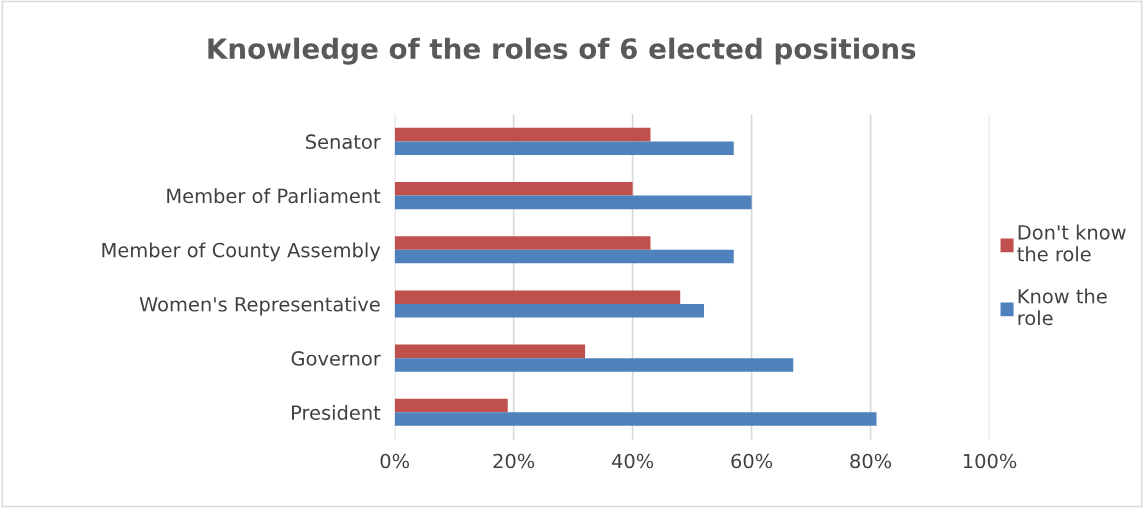  Describe the element at coordinates (990, 461) in the screenshot. I see `x-tick-label: 100%` at that location.